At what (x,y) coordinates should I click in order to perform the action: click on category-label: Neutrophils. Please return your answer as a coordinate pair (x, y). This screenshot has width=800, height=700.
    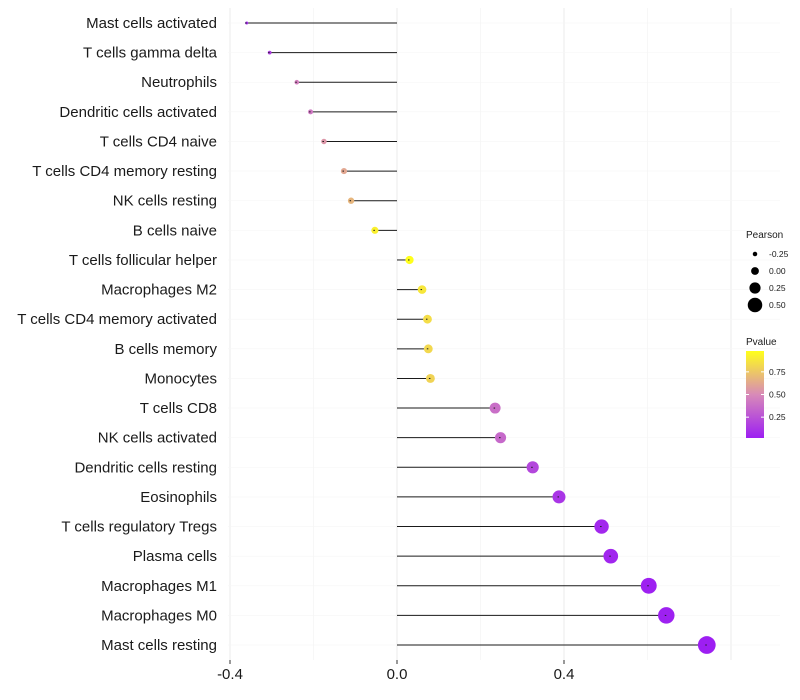
    Looking at the image, I should click on (179, 82).